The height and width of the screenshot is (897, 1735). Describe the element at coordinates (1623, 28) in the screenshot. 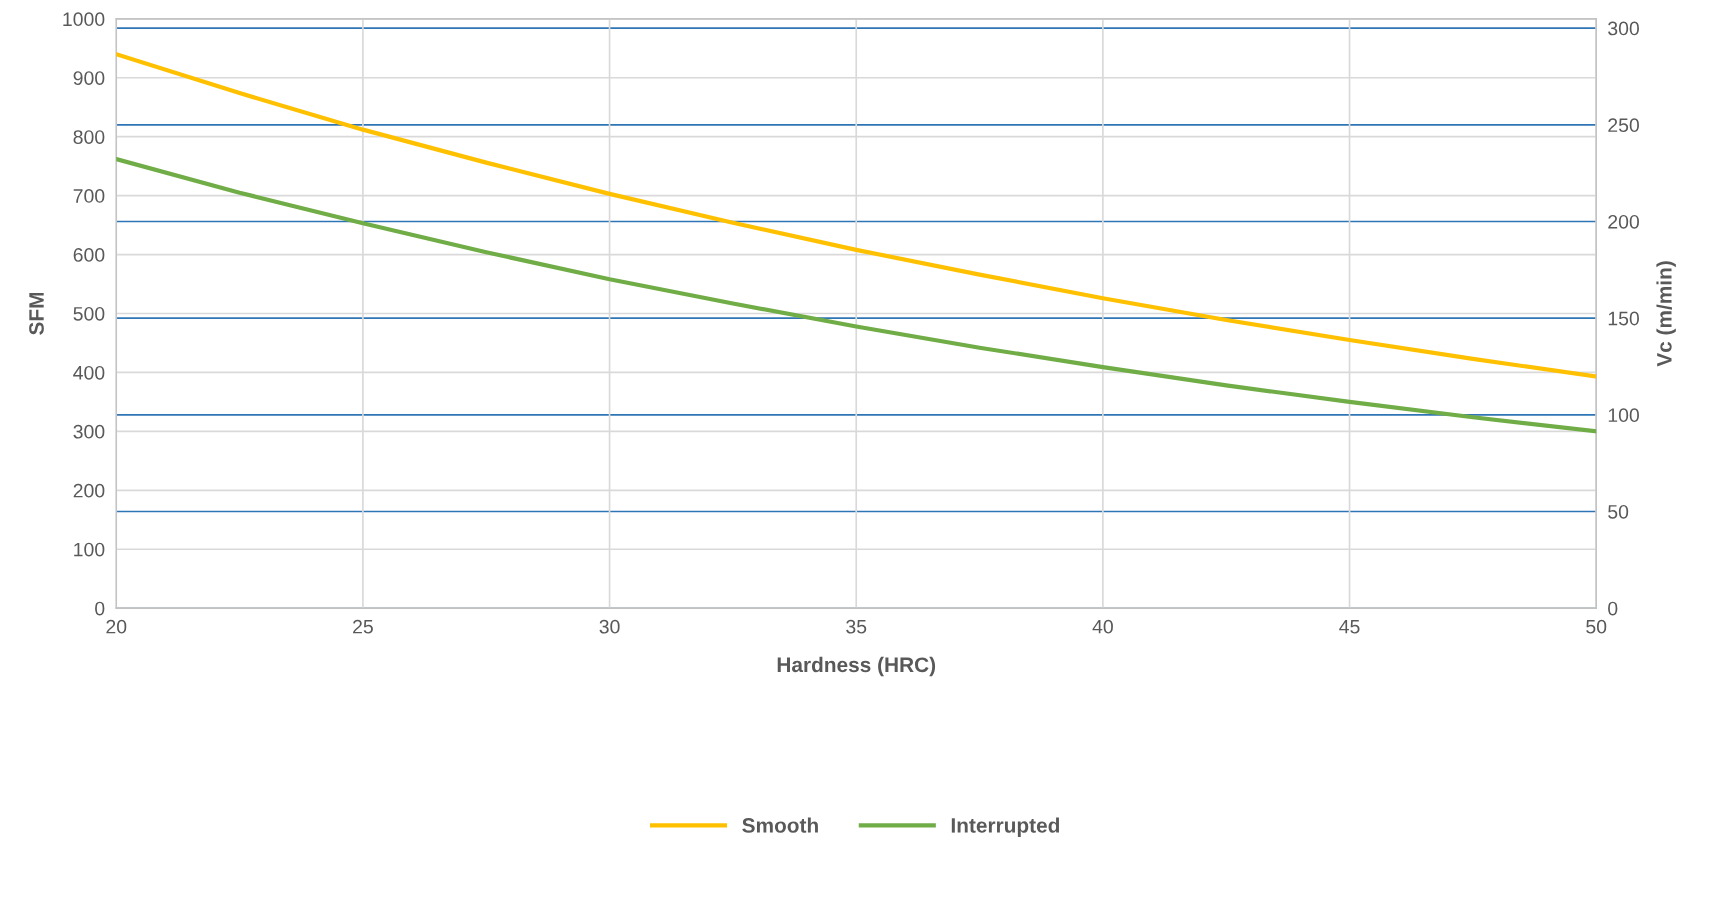

I see `y2-tick-label: 300` at that location.